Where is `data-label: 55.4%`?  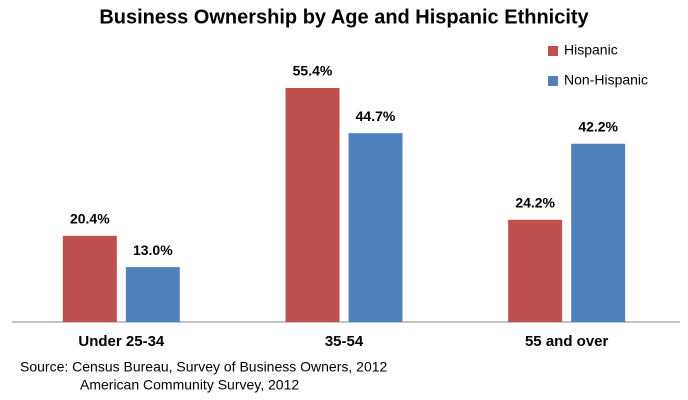
data-label: 55.4% is located at coordinates (313, 71).